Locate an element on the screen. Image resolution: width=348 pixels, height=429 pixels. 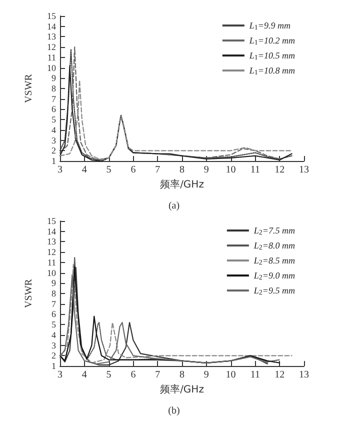
text: (a) is located at coordinates (174, 206).